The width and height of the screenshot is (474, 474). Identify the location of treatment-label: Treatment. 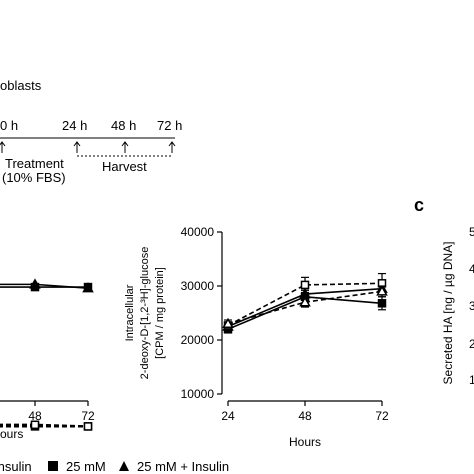
(34, 163).